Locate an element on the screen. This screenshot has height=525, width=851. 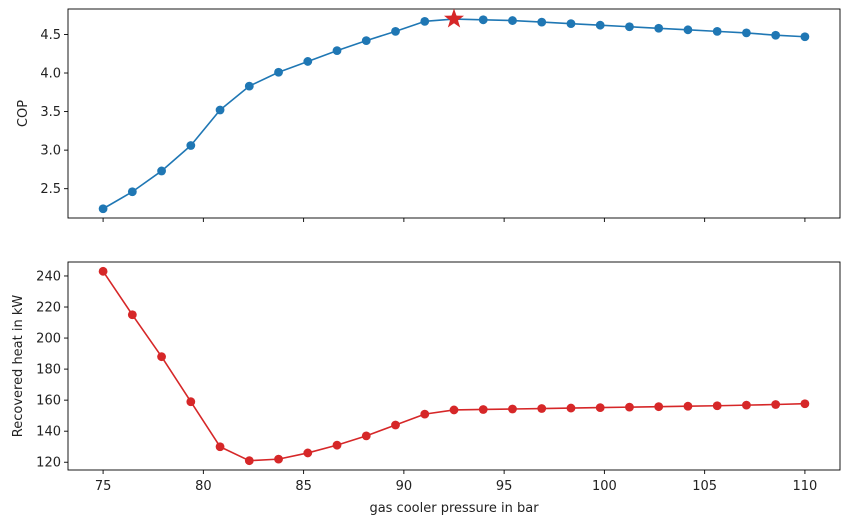
x-tick-label: 90 is located at coordinates (404, 486).